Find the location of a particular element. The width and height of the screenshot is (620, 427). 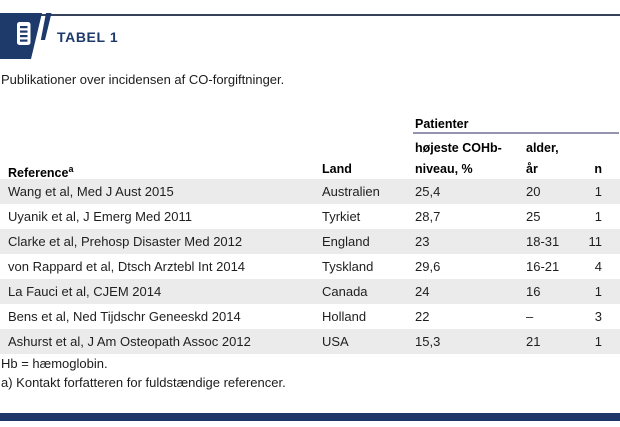

cell-alder: 16 is located at coordinates (533, 291).